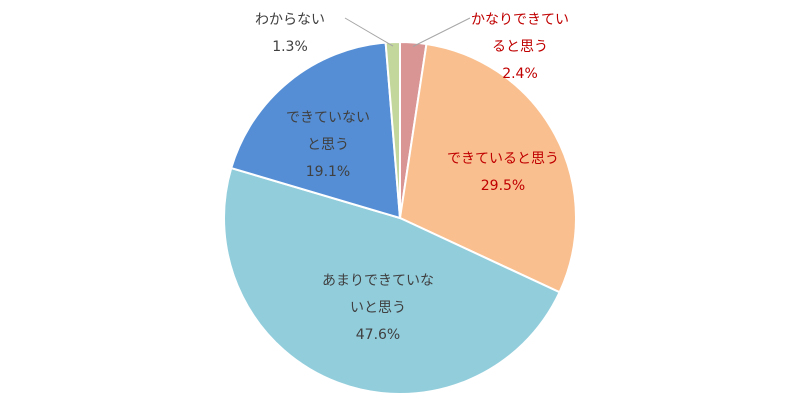  Describe the element at coordinates (520, 47) in the screenshot. I see `slice-label-0: かなりできていると思う 2.4%` at that location.